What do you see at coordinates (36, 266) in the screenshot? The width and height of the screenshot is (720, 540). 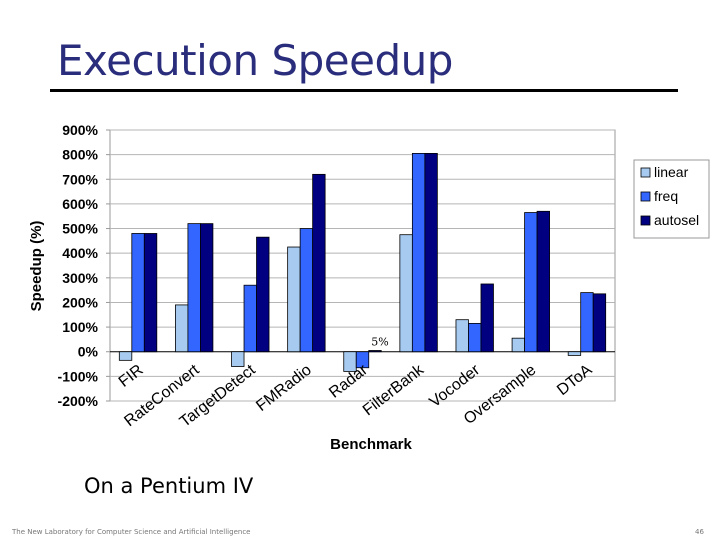 I see `y-axis-label: Speedup (%)` at bounding box center [36, 266].